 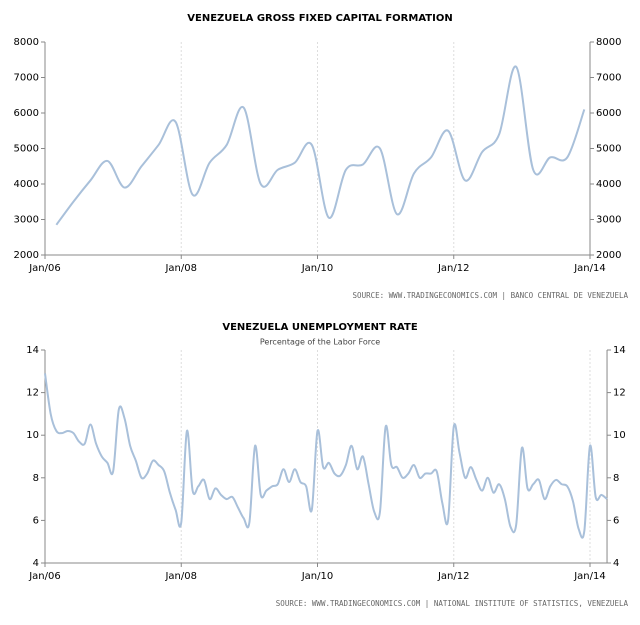 I want to click on y-tick-label: 4000, so click(x=26, y=184).